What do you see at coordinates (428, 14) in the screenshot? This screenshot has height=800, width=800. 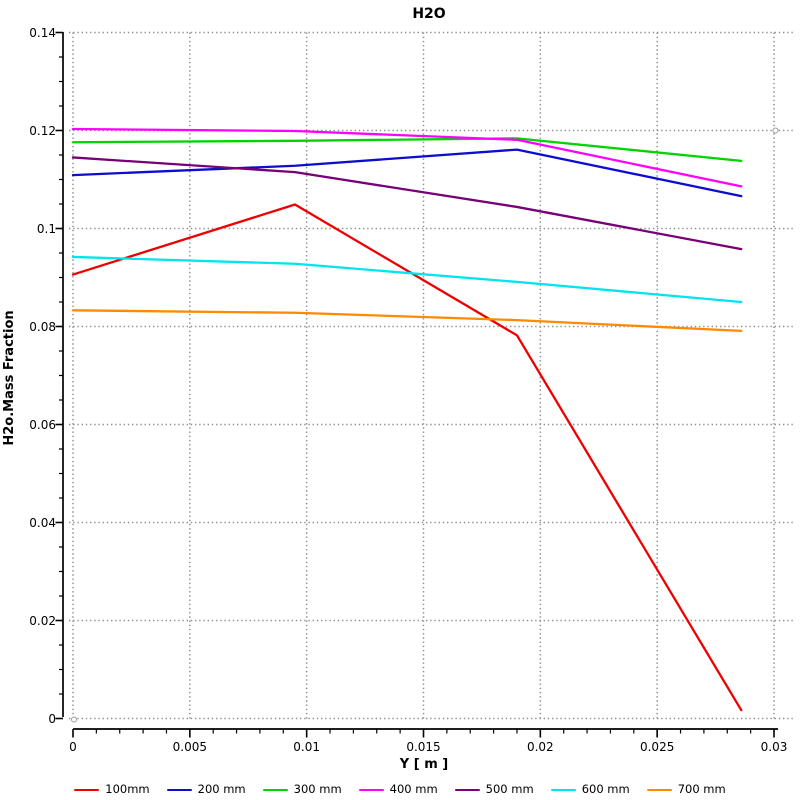 I see `chart-title: H2O` at bounding box center [428, 14].